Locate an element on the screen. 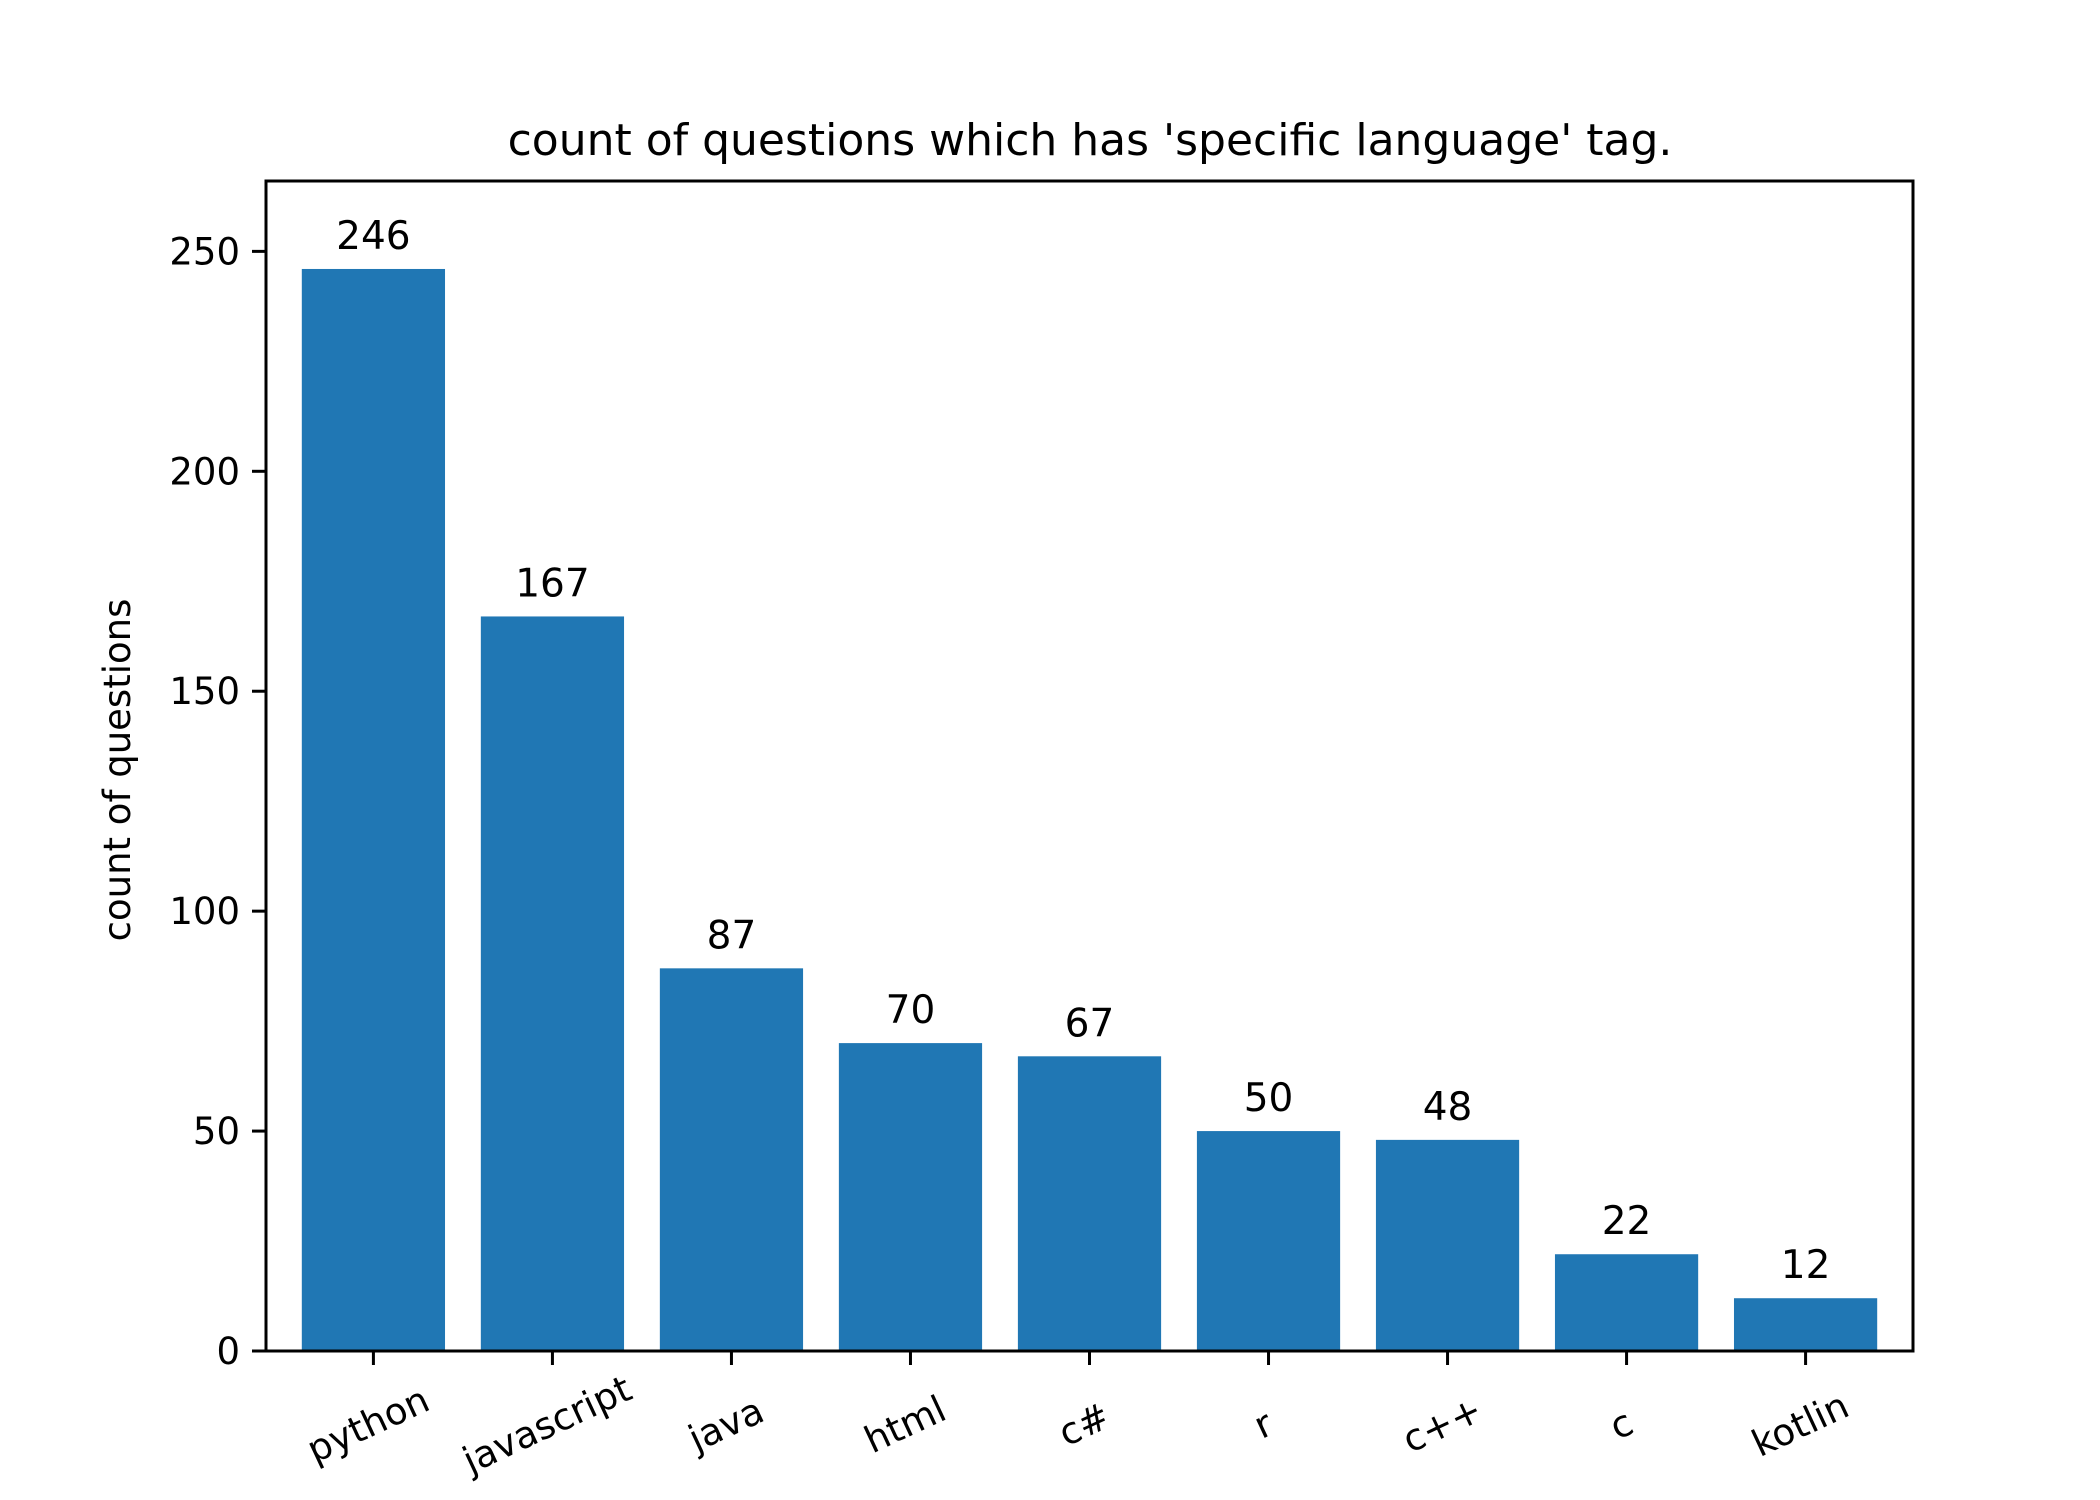 Image resolution: width=2100 pixels, height=1500 pixels. y-tick-label: 150 is located at coordinates (204, 691).